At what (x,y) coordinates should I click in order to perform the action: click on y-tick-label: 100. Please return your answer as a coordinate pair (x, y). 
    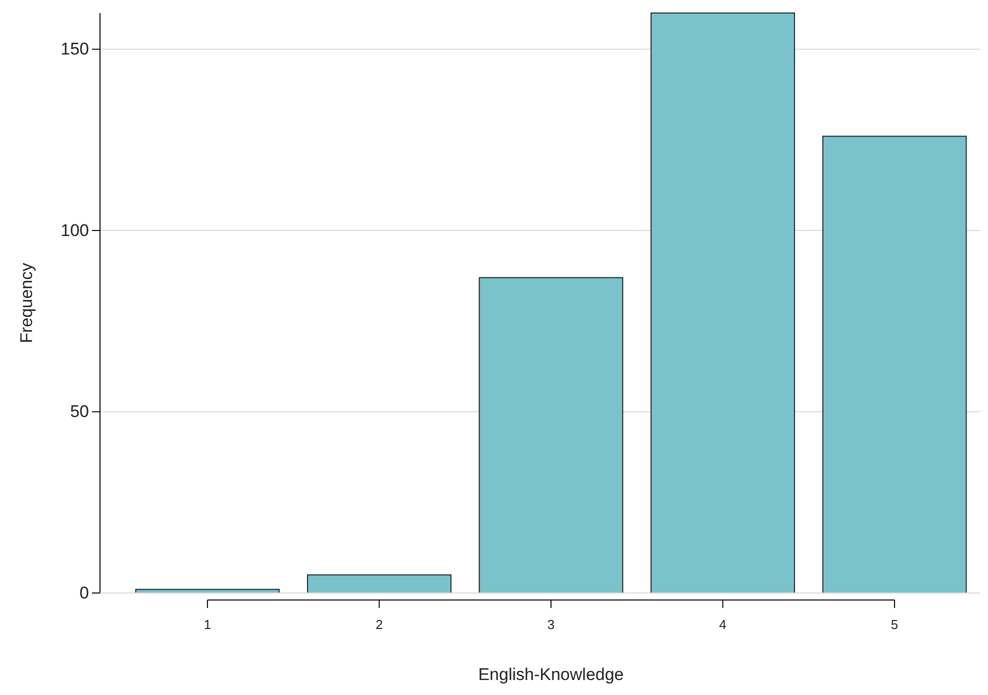
    Looking at the image, I should click on (74, 230).